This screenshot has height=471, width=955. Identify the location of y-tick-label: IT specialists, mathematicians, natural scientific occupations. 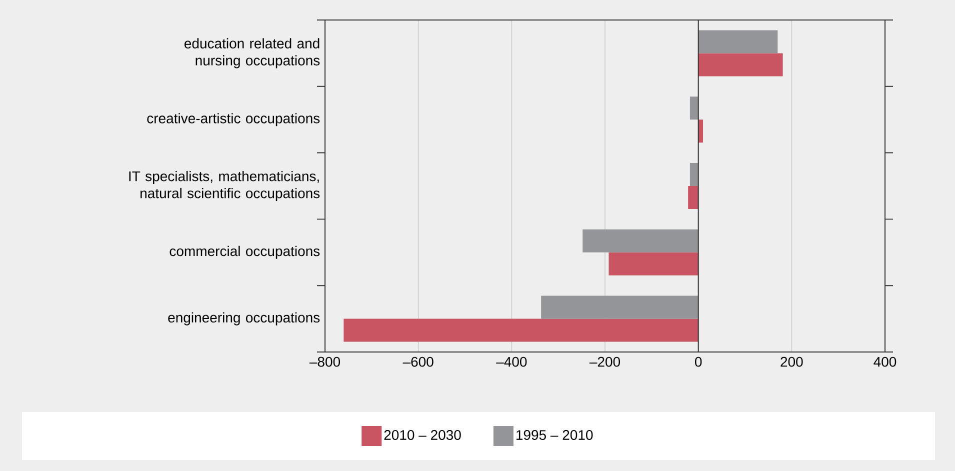
(224, 186).